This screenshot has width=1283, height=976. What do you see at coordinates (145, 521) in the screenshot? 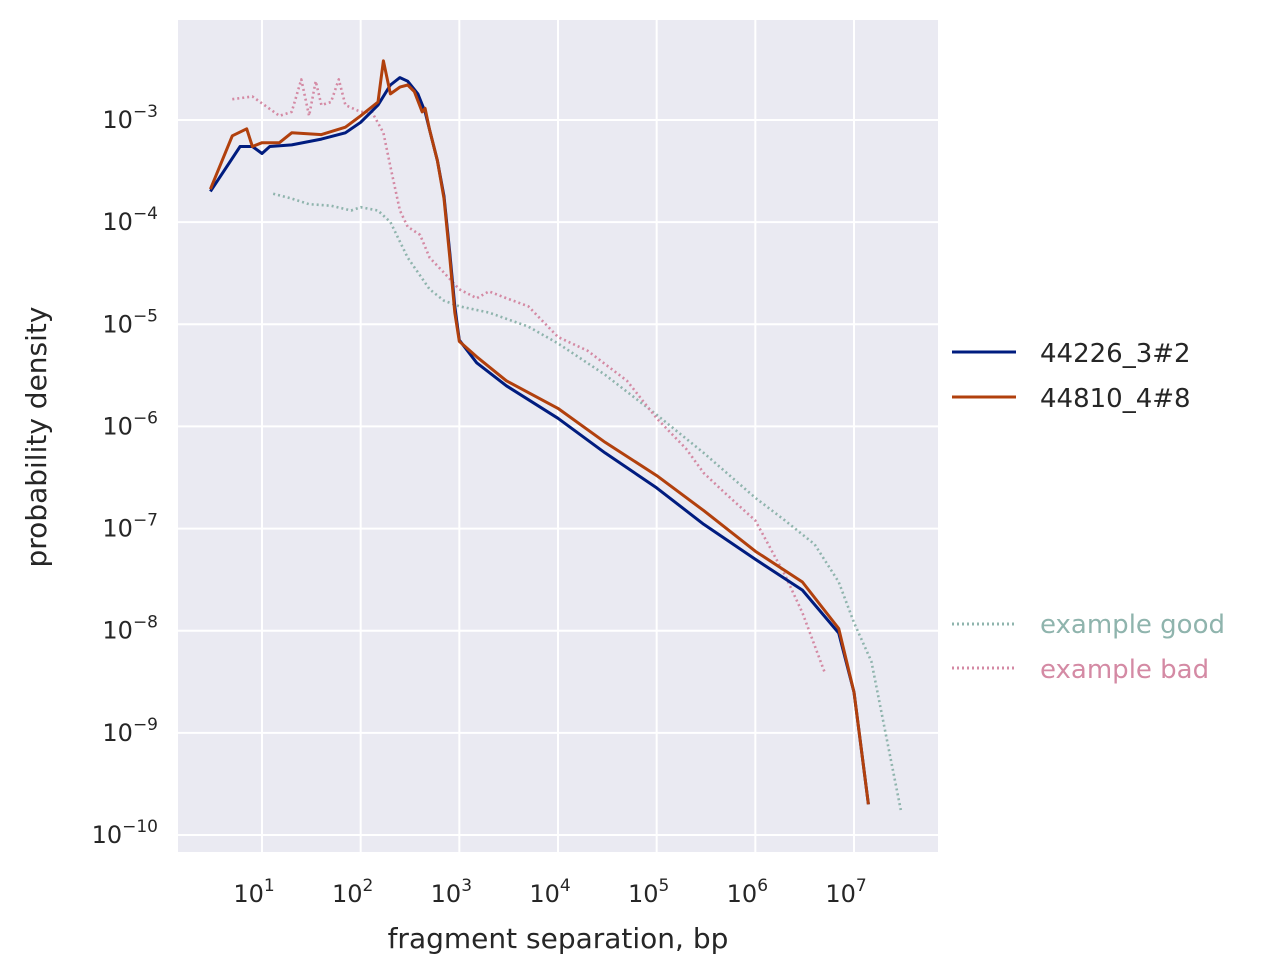
I see `y-tick-exponent: −7` at bounding box center [145, 521].